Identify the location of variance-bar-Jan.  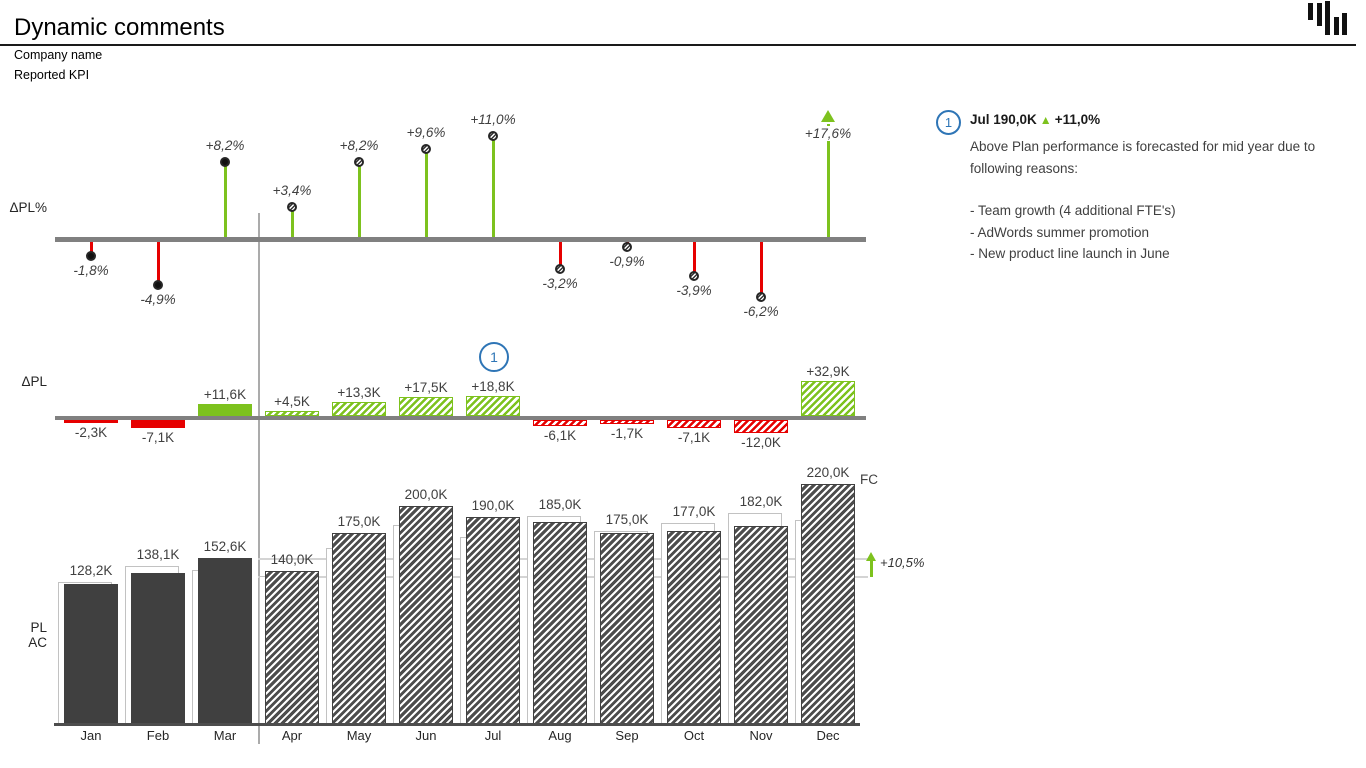
(91, 421).